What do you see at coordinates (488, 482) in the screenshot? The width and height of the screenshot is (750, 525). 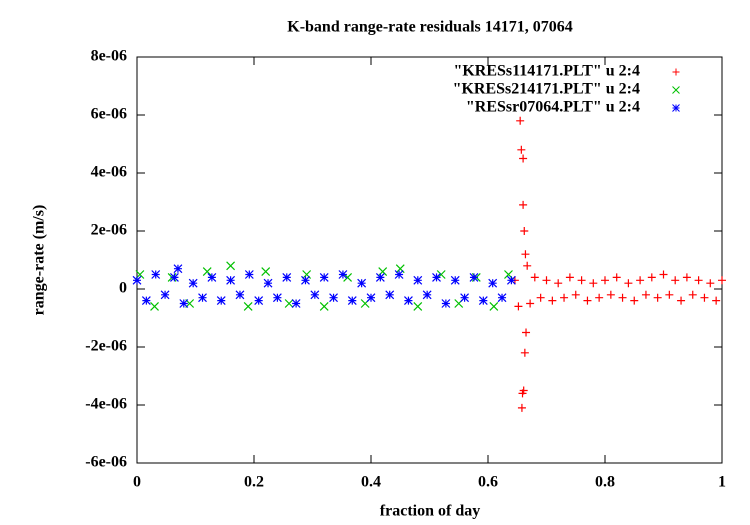 I see `x-tick-label: 0.6` at bounding box center [488, 482].